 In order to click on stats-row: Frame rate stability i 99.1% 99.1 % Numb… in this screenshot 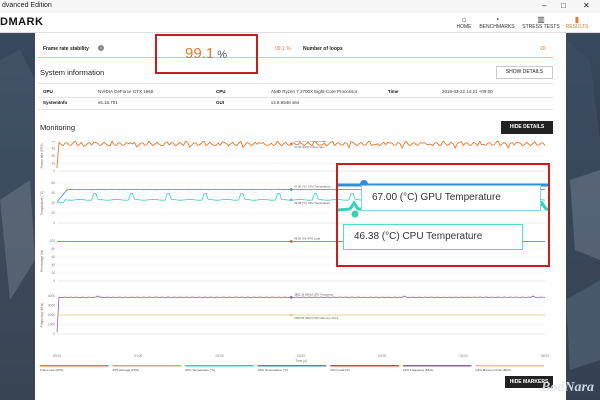, I will do `click(300, 48)`.